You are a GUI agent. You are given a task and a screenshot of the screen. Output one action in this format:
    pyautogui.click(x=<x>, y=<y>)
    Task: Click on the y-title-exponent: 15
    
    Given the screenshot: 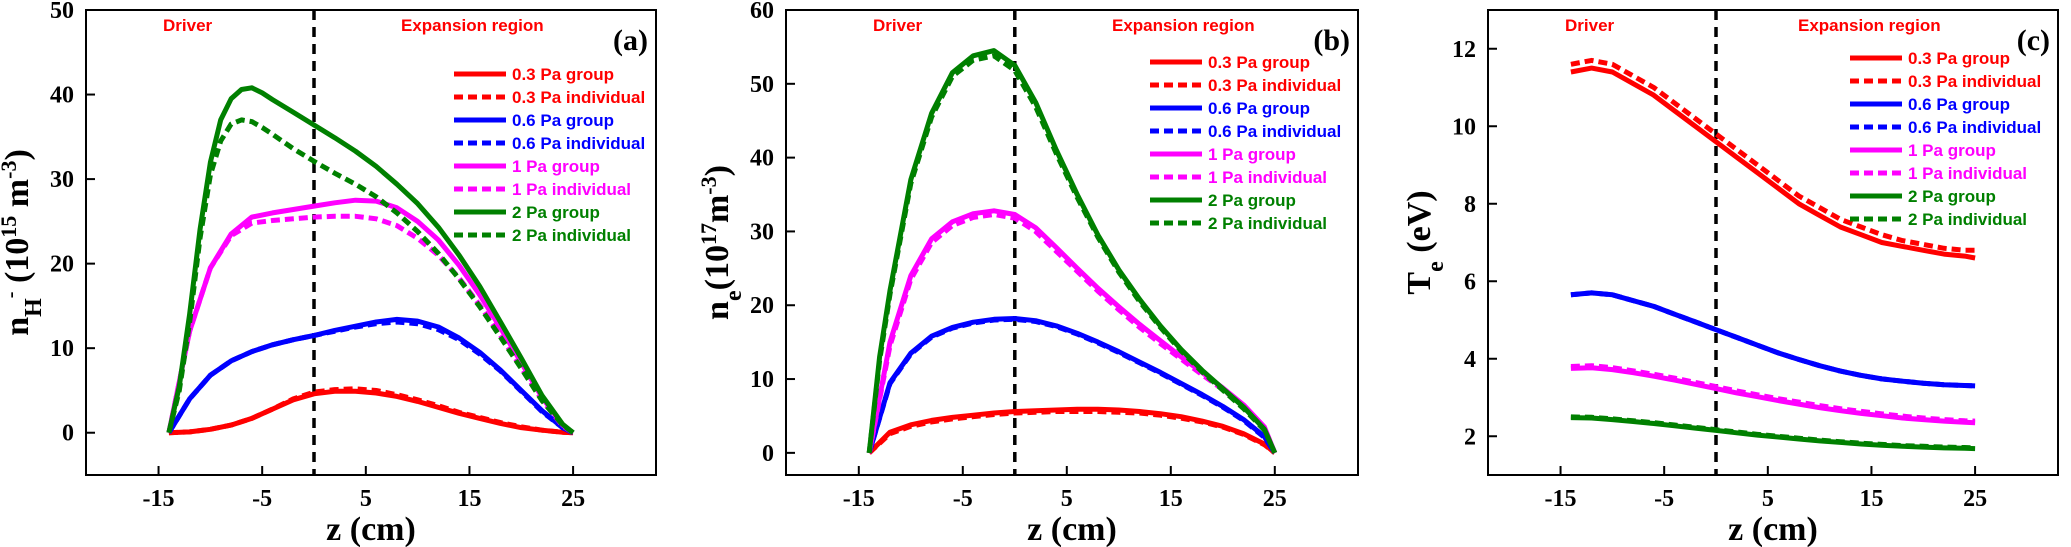 What is the action you would take?
    pyautogui.click(x=10, y=227)
    